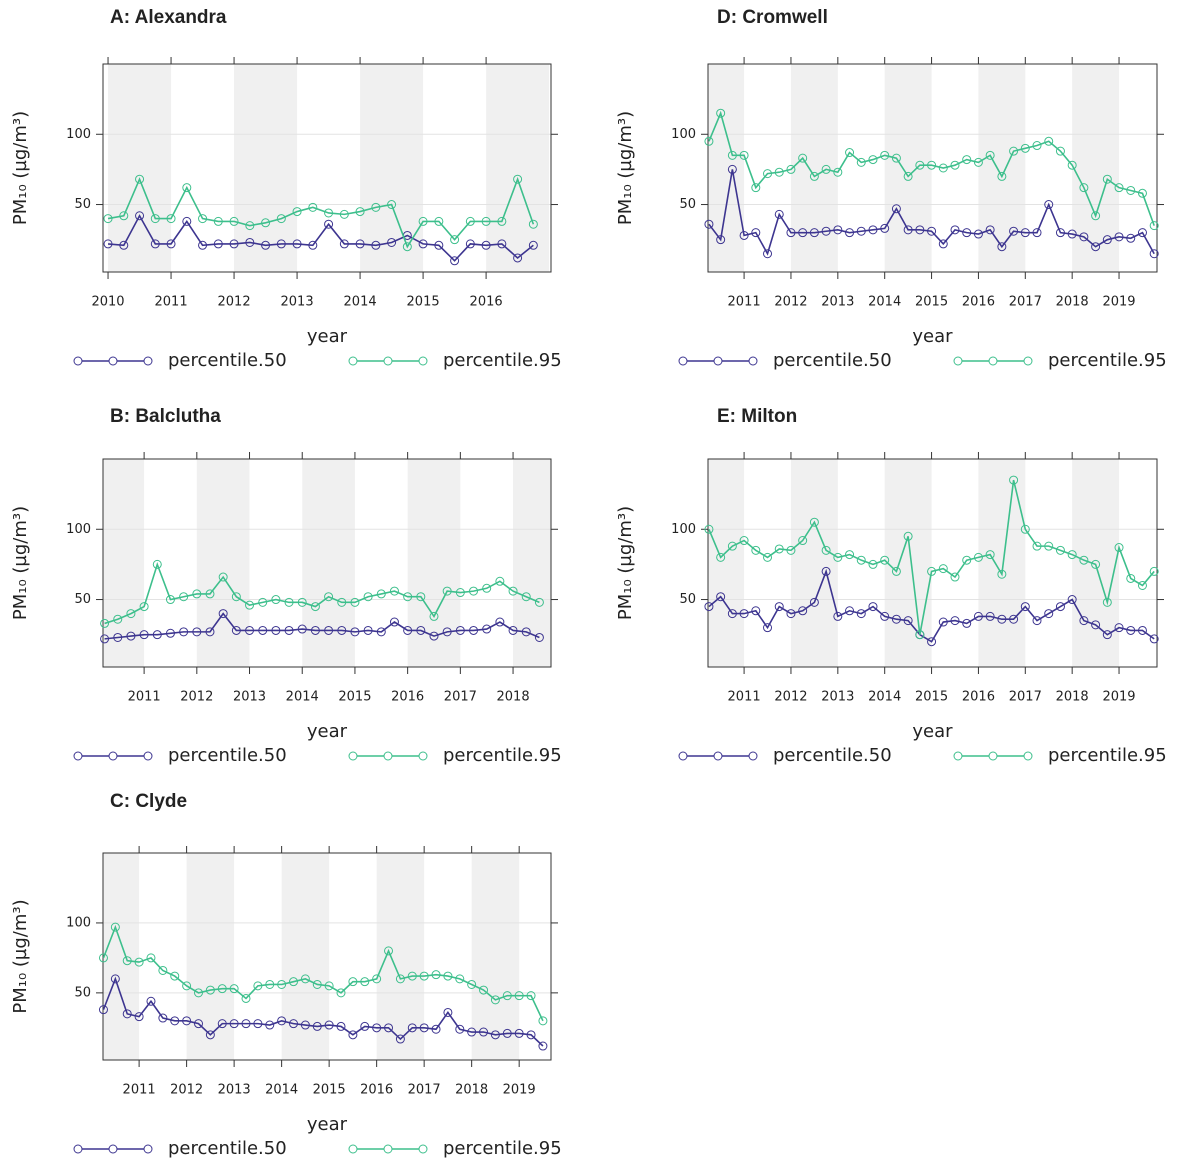 The image size is (1177, 1164). I want to click on x-tick-label: 2011, so click(139, 1090).